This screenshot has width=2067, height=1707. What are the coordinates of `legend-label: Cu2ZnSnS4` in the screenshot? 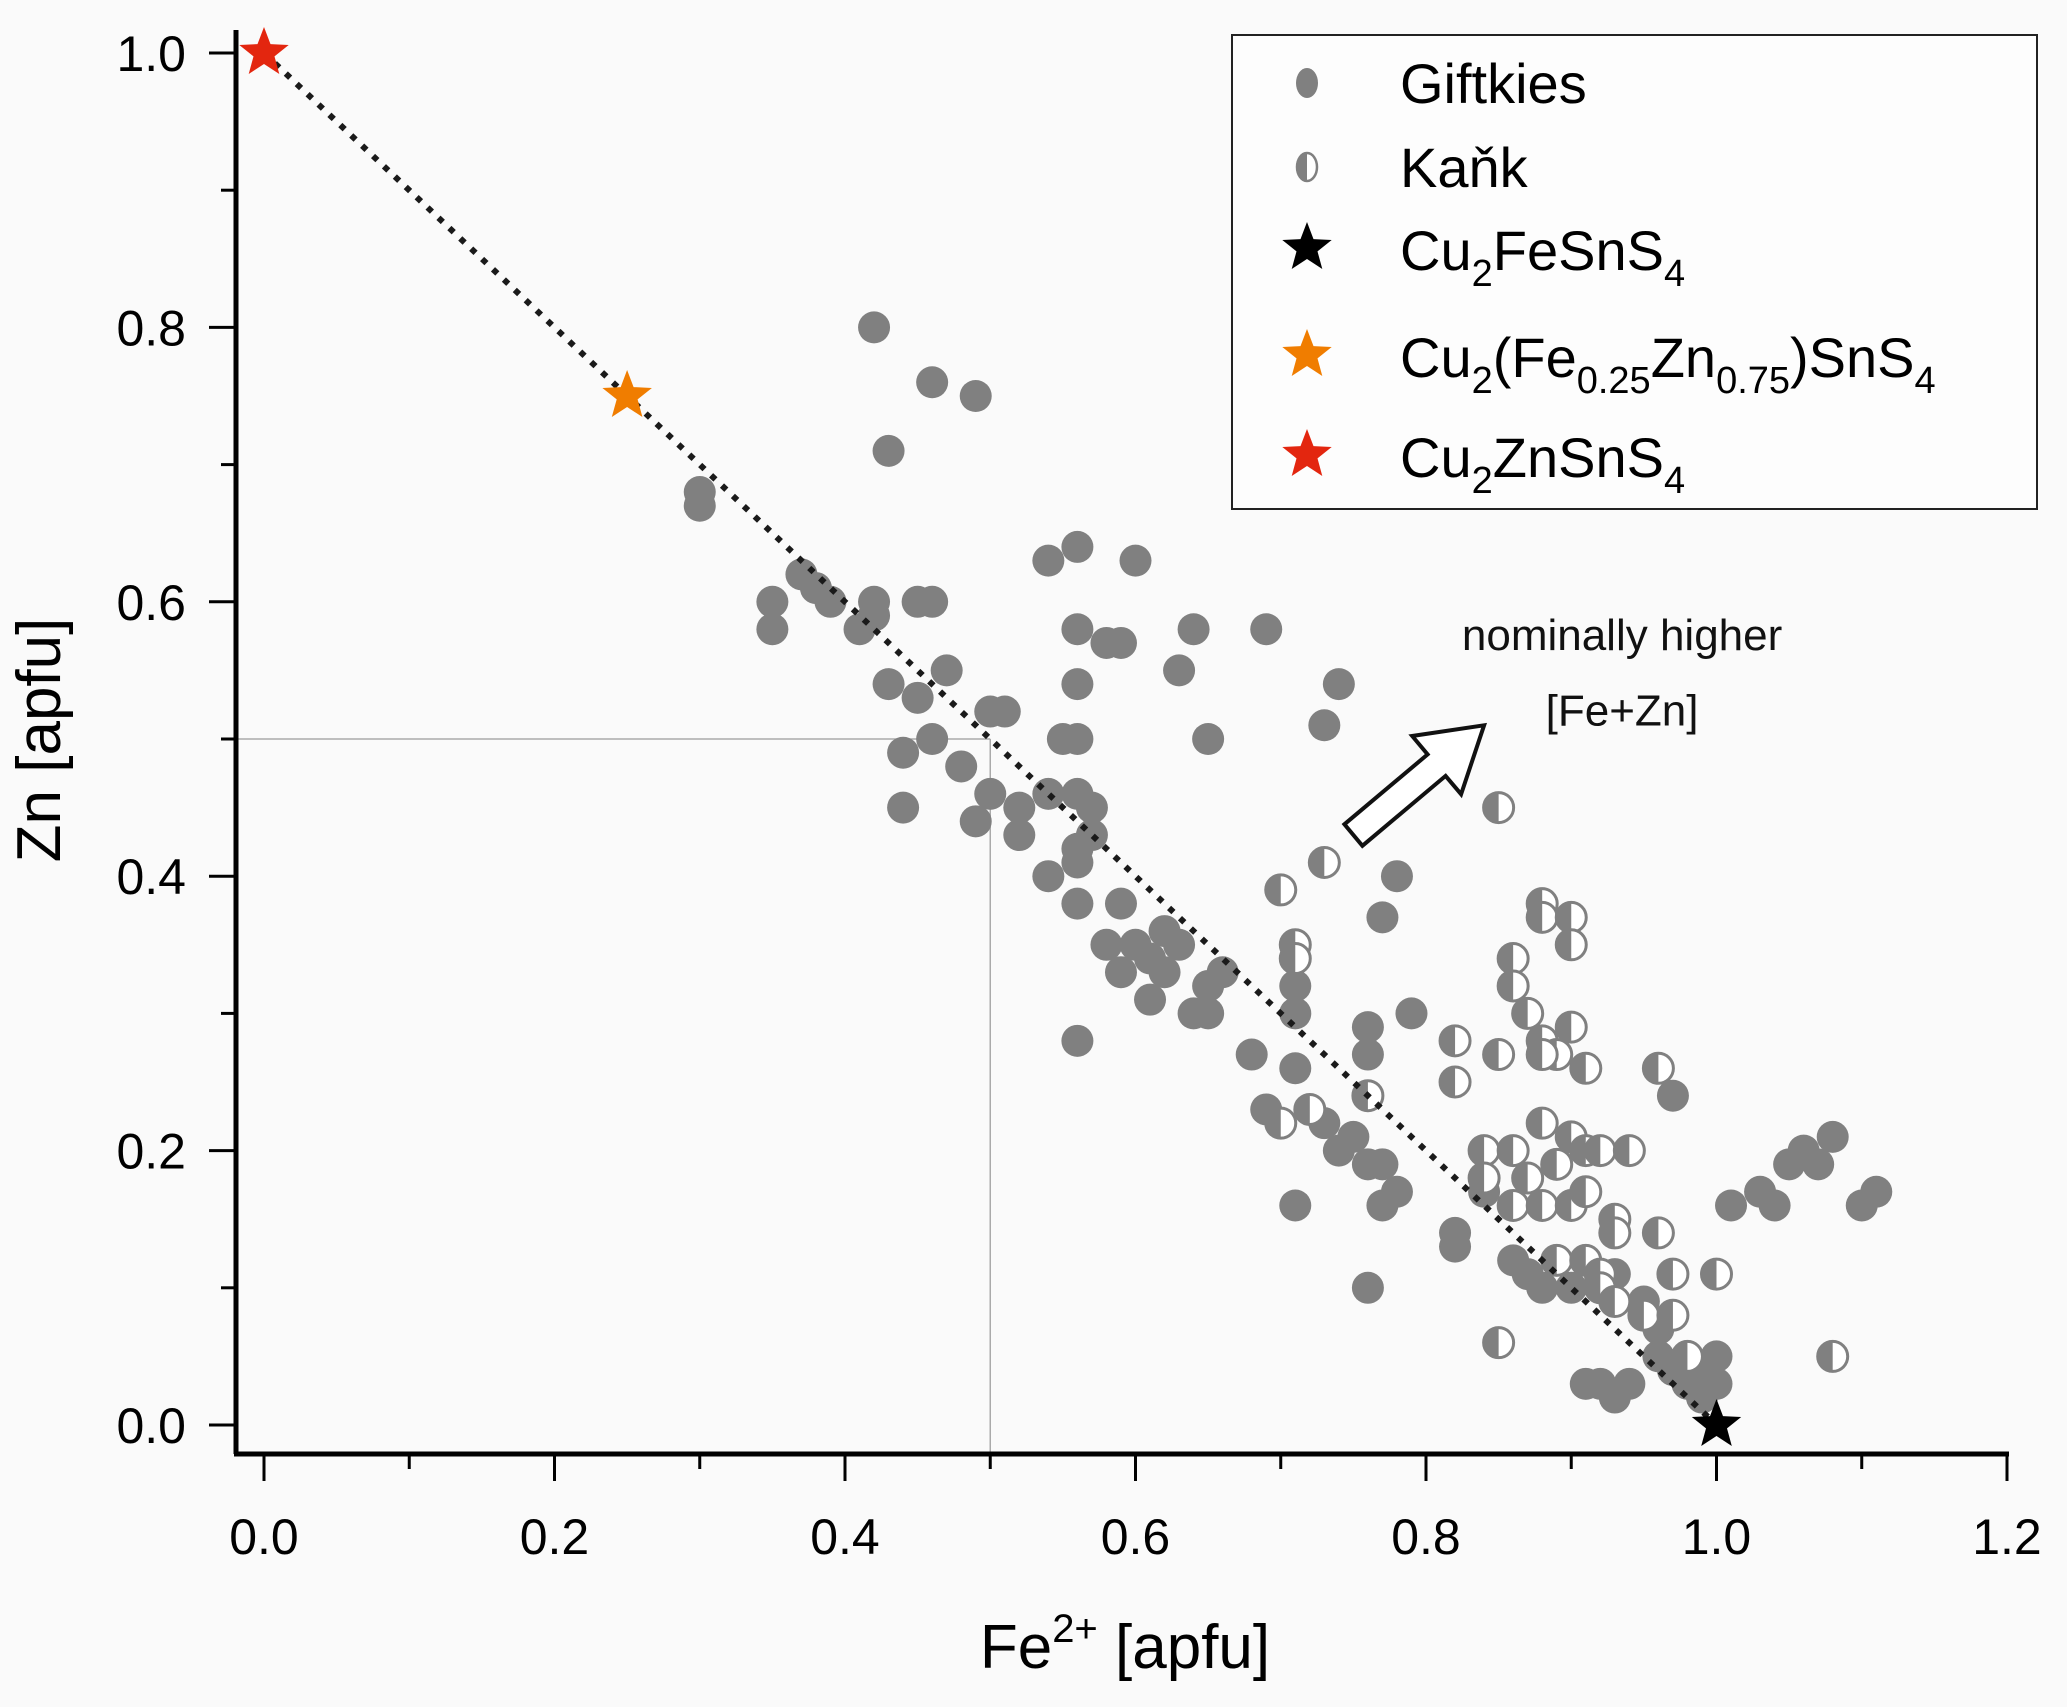 It's located at (1542, 464).